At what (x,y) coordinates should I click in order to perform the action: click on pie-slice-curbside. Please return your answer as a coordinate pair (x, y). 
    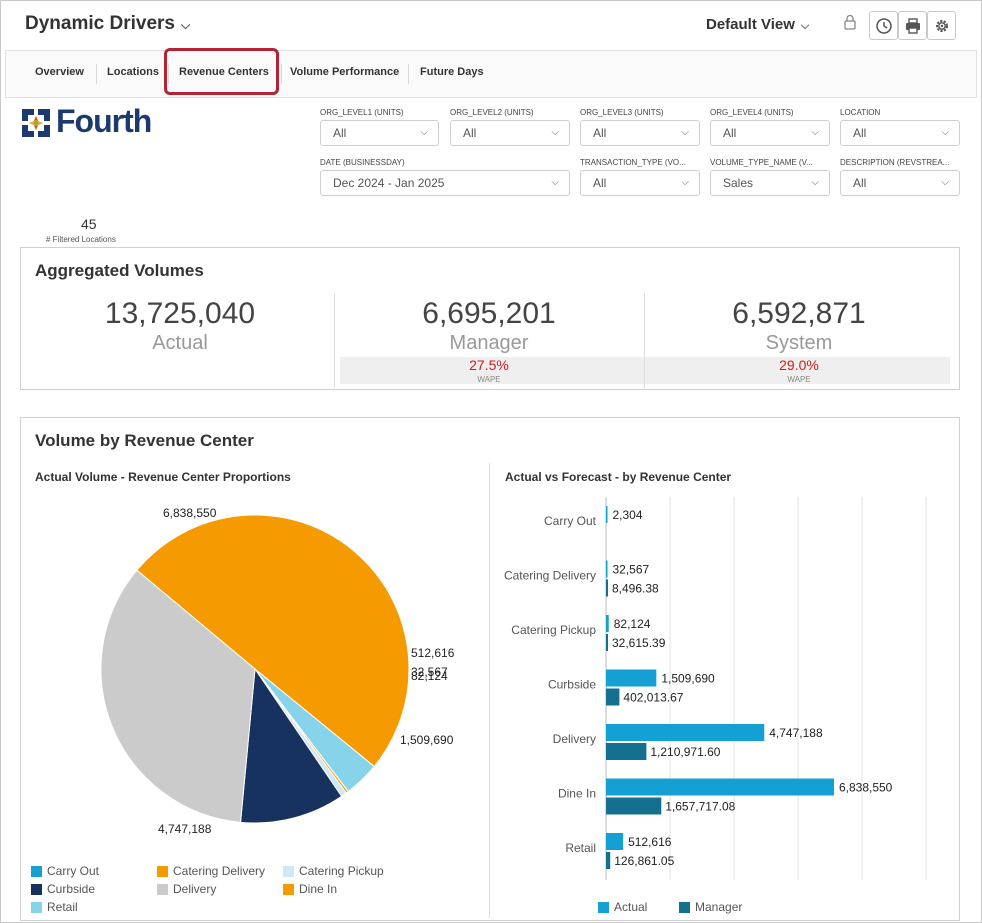
    Looking at the image, I should click on (291, 745).